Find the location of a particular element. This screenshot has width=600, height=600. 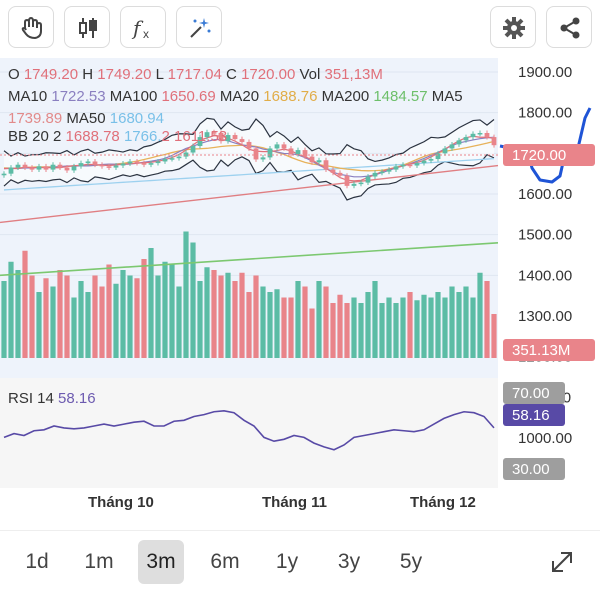

function-icon: f x is located at coordinates (140, 28).